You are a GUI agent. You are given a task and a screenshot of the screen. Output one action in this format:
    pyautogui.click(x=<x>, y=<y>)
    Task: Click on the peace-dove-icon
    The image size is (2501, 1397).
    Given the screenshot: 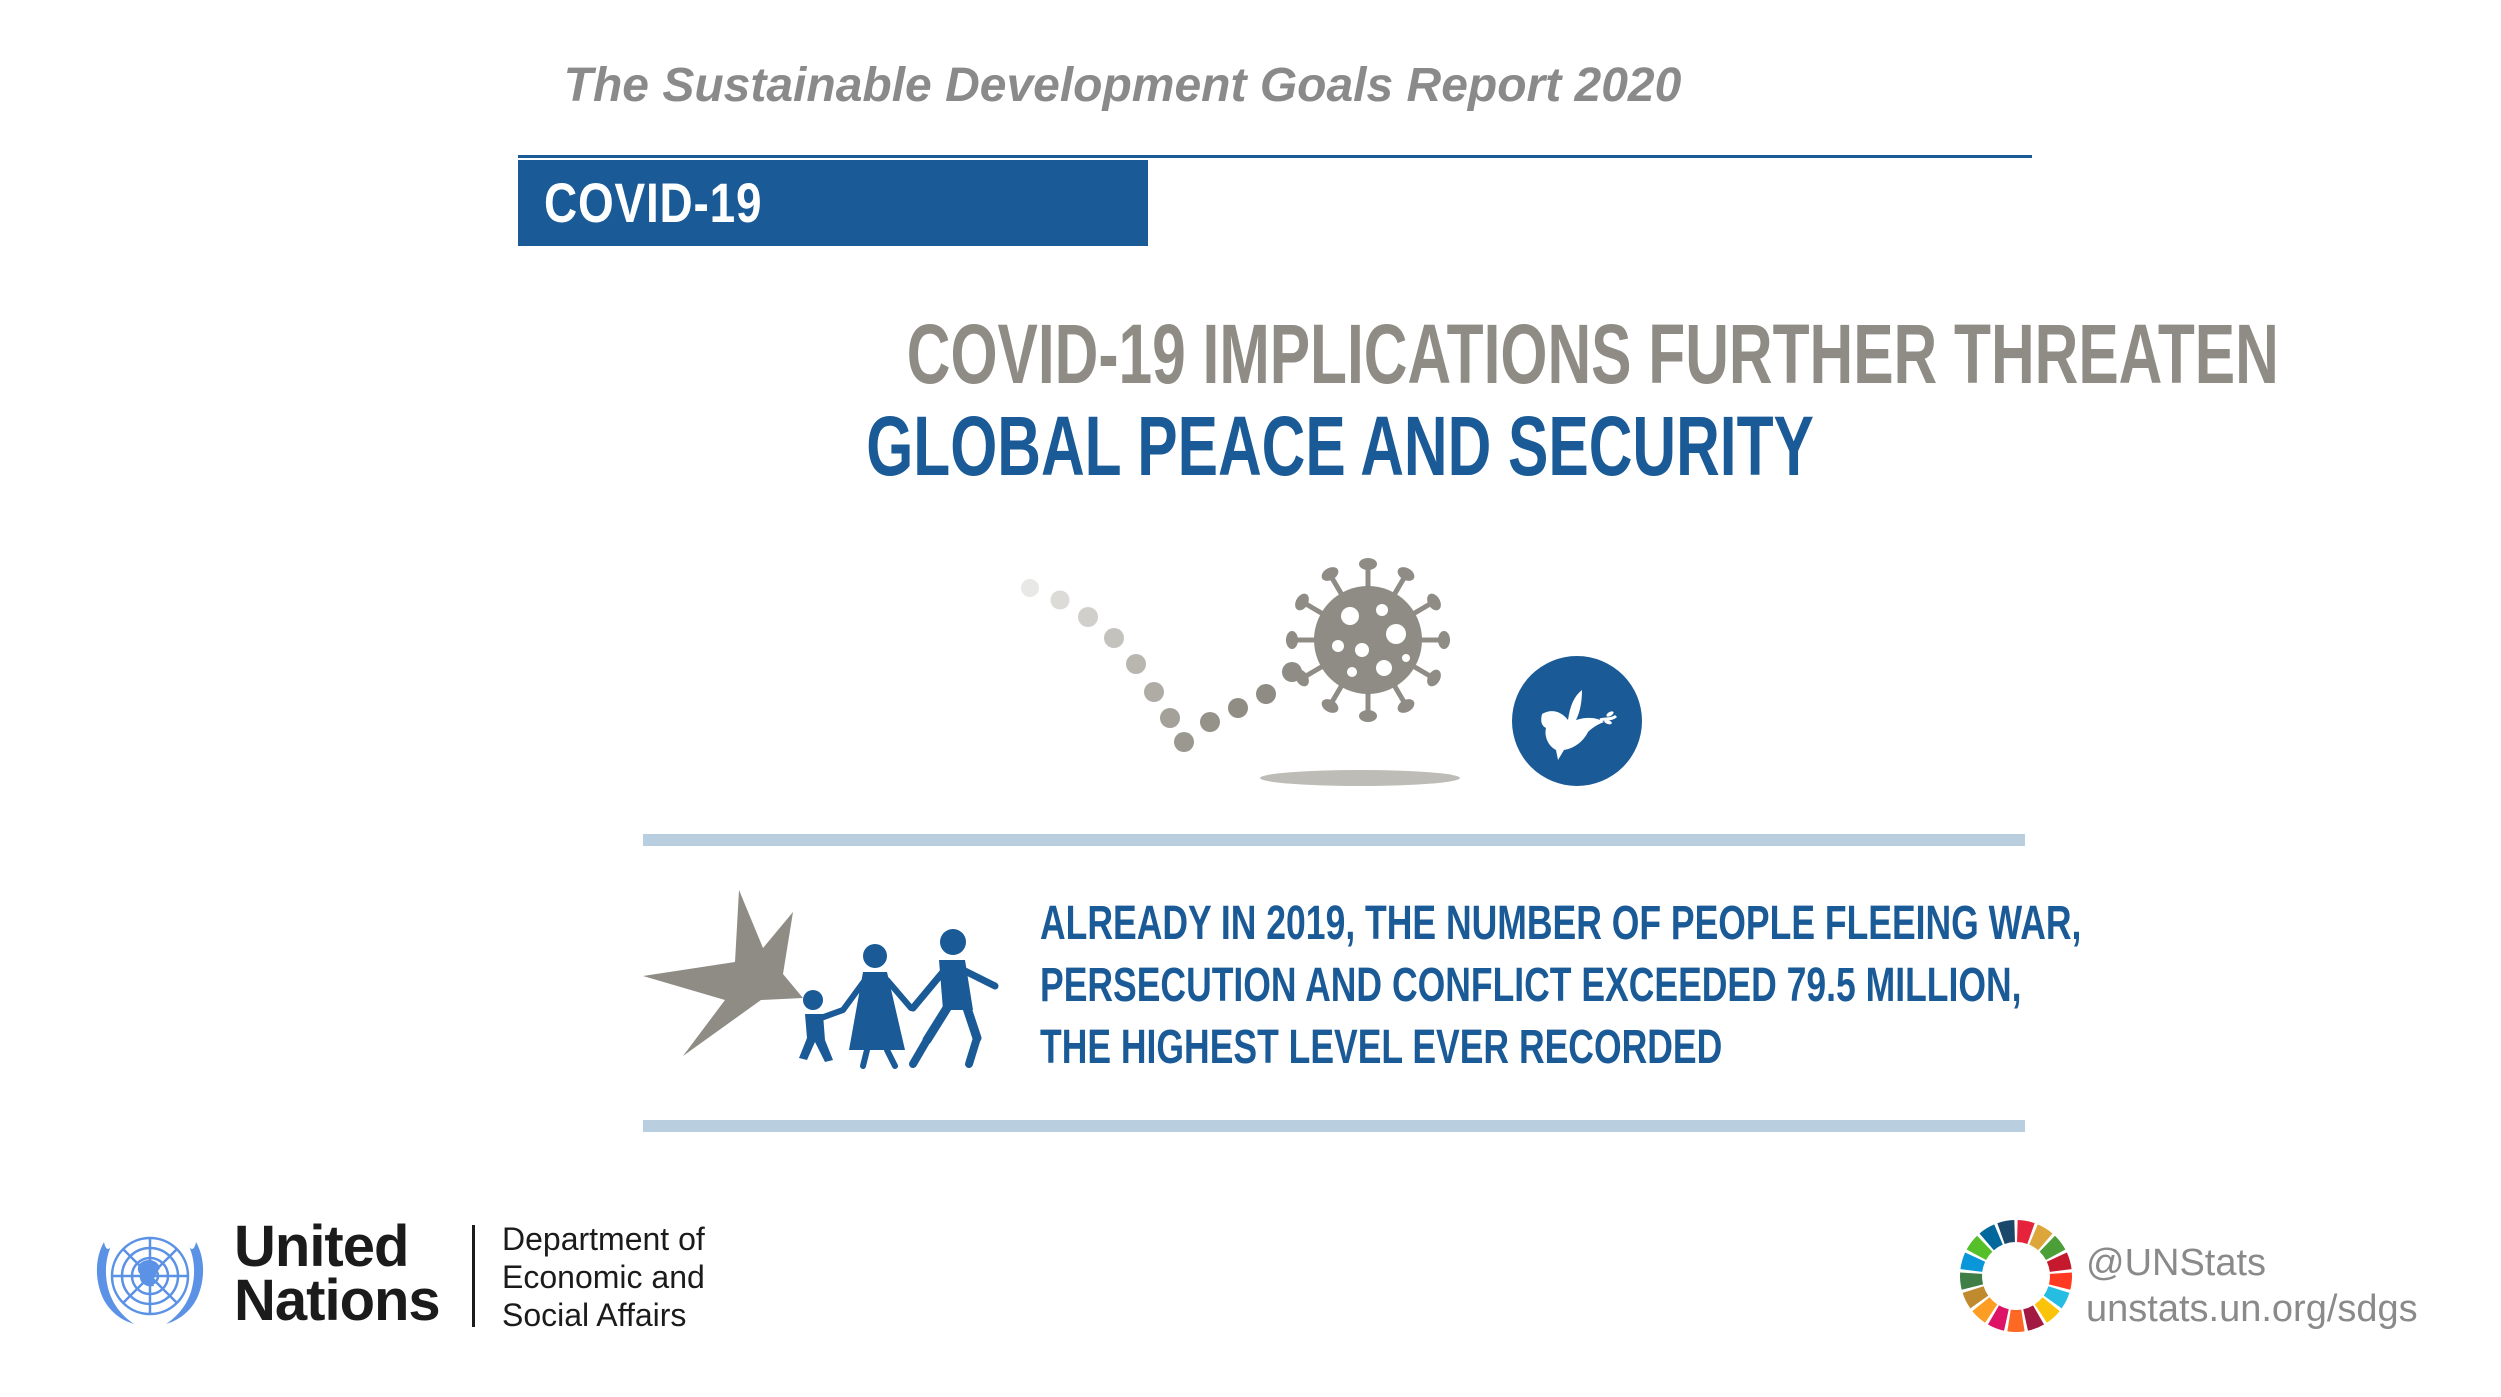 What is the action you would take?
    pyautogui.click(x=1577, y=721)
    